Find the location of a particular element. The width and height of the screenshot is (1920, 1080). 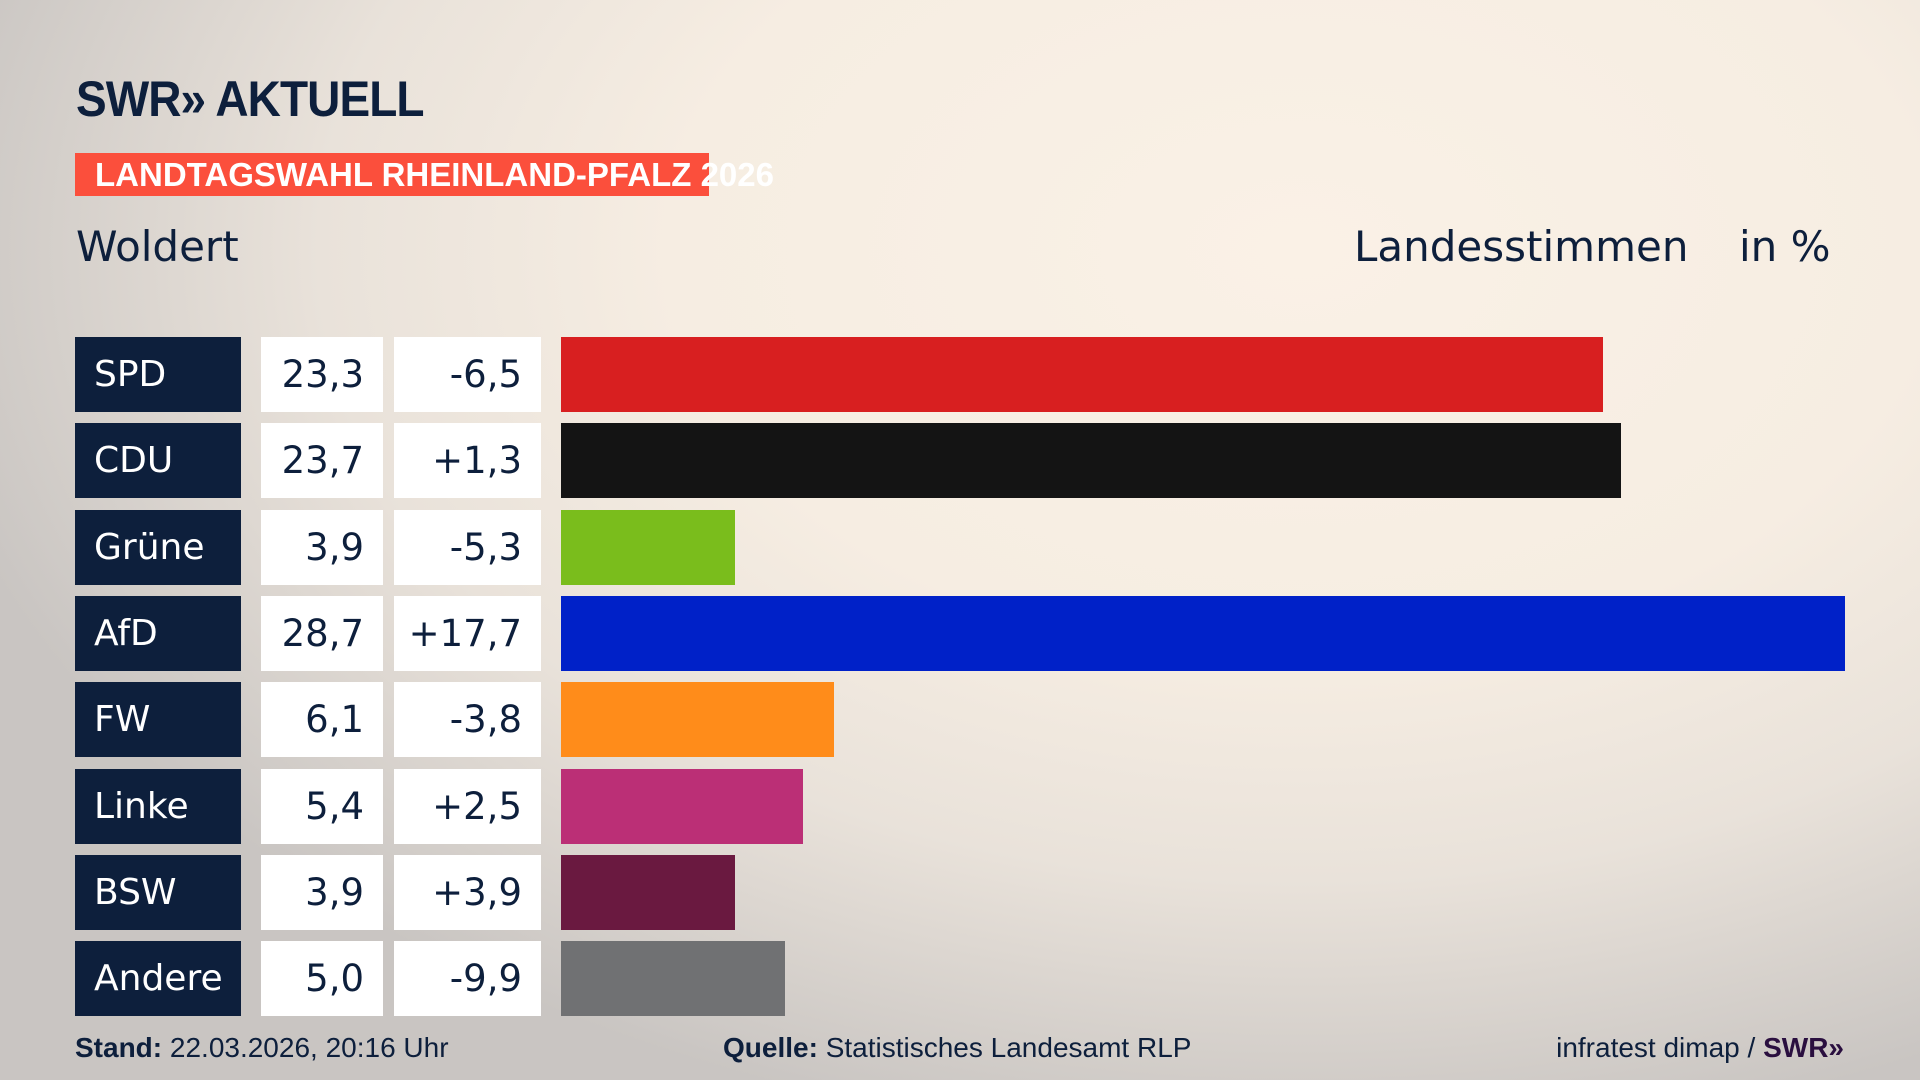

credit: infratest dimap / SWR» is located at coordinates (1700, 1048).